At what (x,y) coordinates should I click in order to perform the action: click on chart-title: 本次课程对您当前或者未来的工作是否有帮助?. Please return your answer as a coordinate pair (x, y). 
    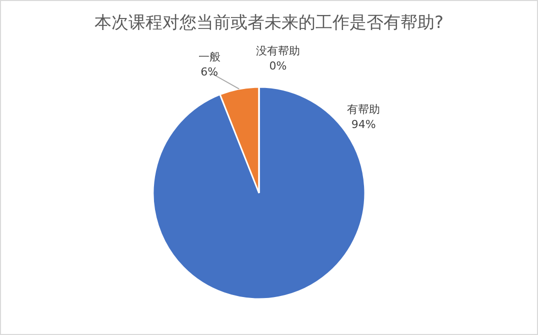
    Looking at the image, I should click on (269, 23).